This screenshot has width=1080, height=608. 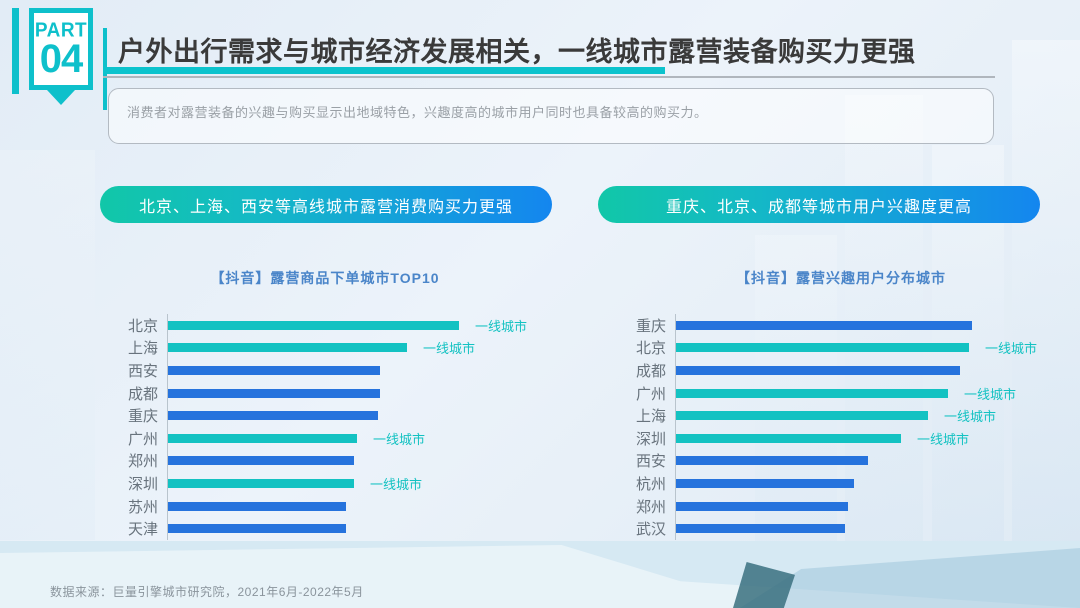 I want to click on bottom-band-shade, so click(x=910, y=578).